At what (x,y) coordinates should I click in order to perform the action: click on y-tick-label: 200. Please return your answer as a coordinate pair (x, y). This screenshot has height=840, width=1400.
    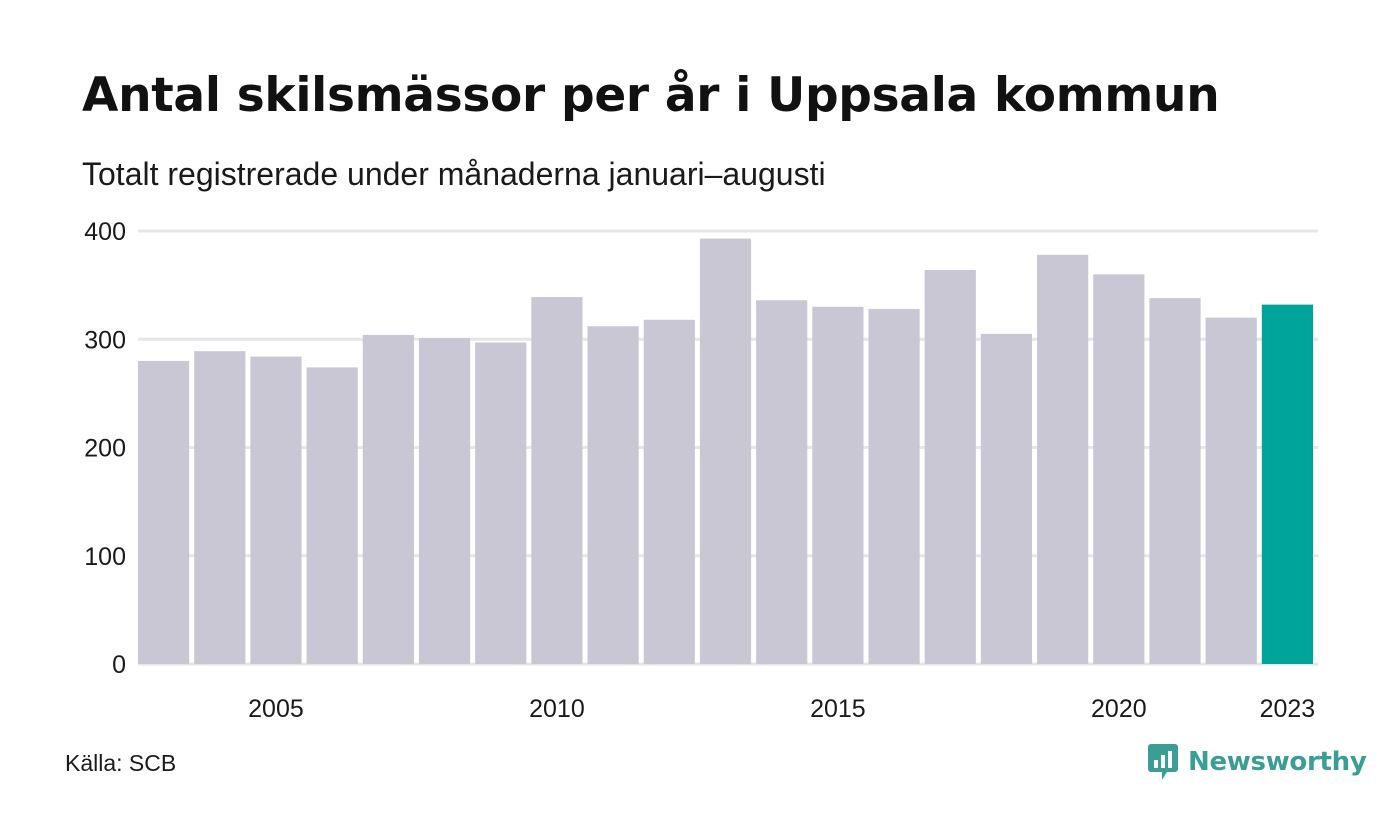
    Looking at the image, I should click on (105, 449).